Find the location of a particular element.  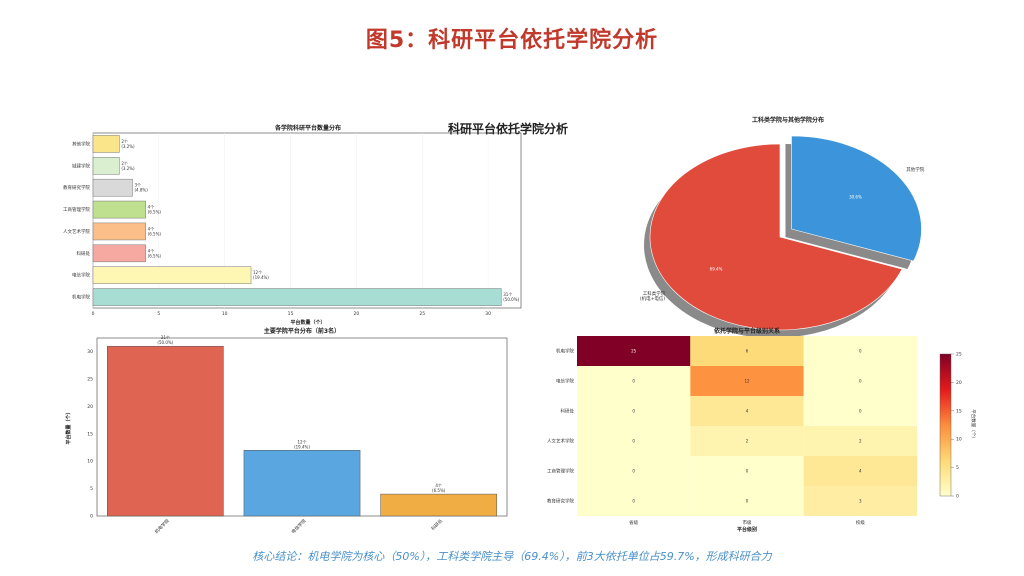

pie-pct-label: 30.6% is located at coordinates (855, 197).